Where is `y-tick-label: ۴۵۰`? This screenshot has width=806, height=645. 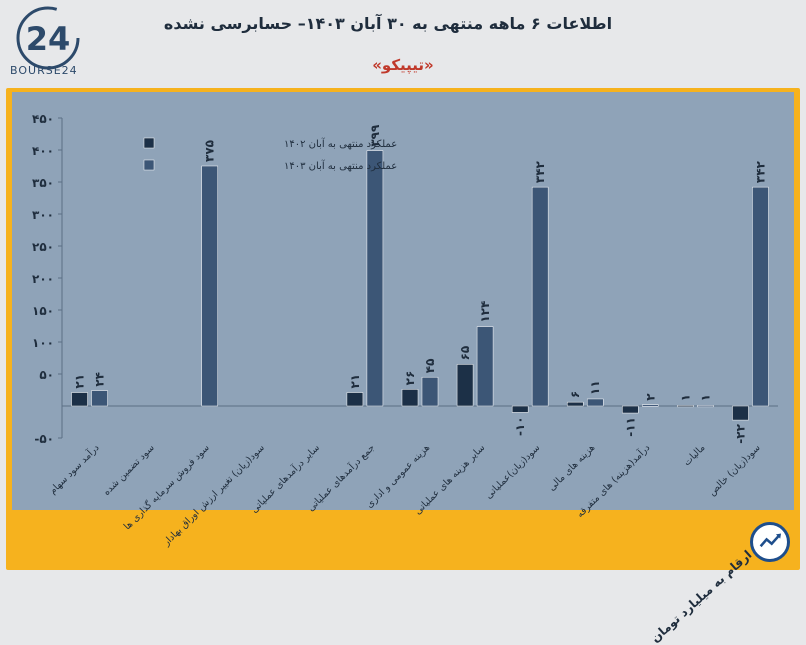
y-tick-label: ۴۵۰ is located at coordinates (43, 119).